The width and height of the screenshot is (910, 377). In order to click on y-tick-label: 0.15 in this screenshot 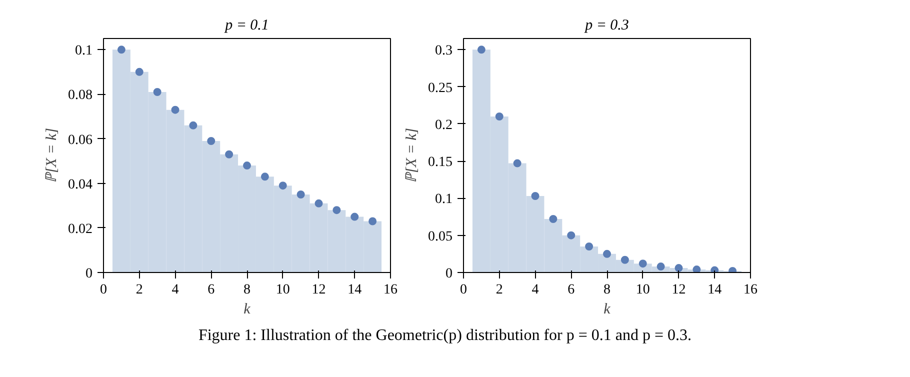, I will do `click(440, 162)`.